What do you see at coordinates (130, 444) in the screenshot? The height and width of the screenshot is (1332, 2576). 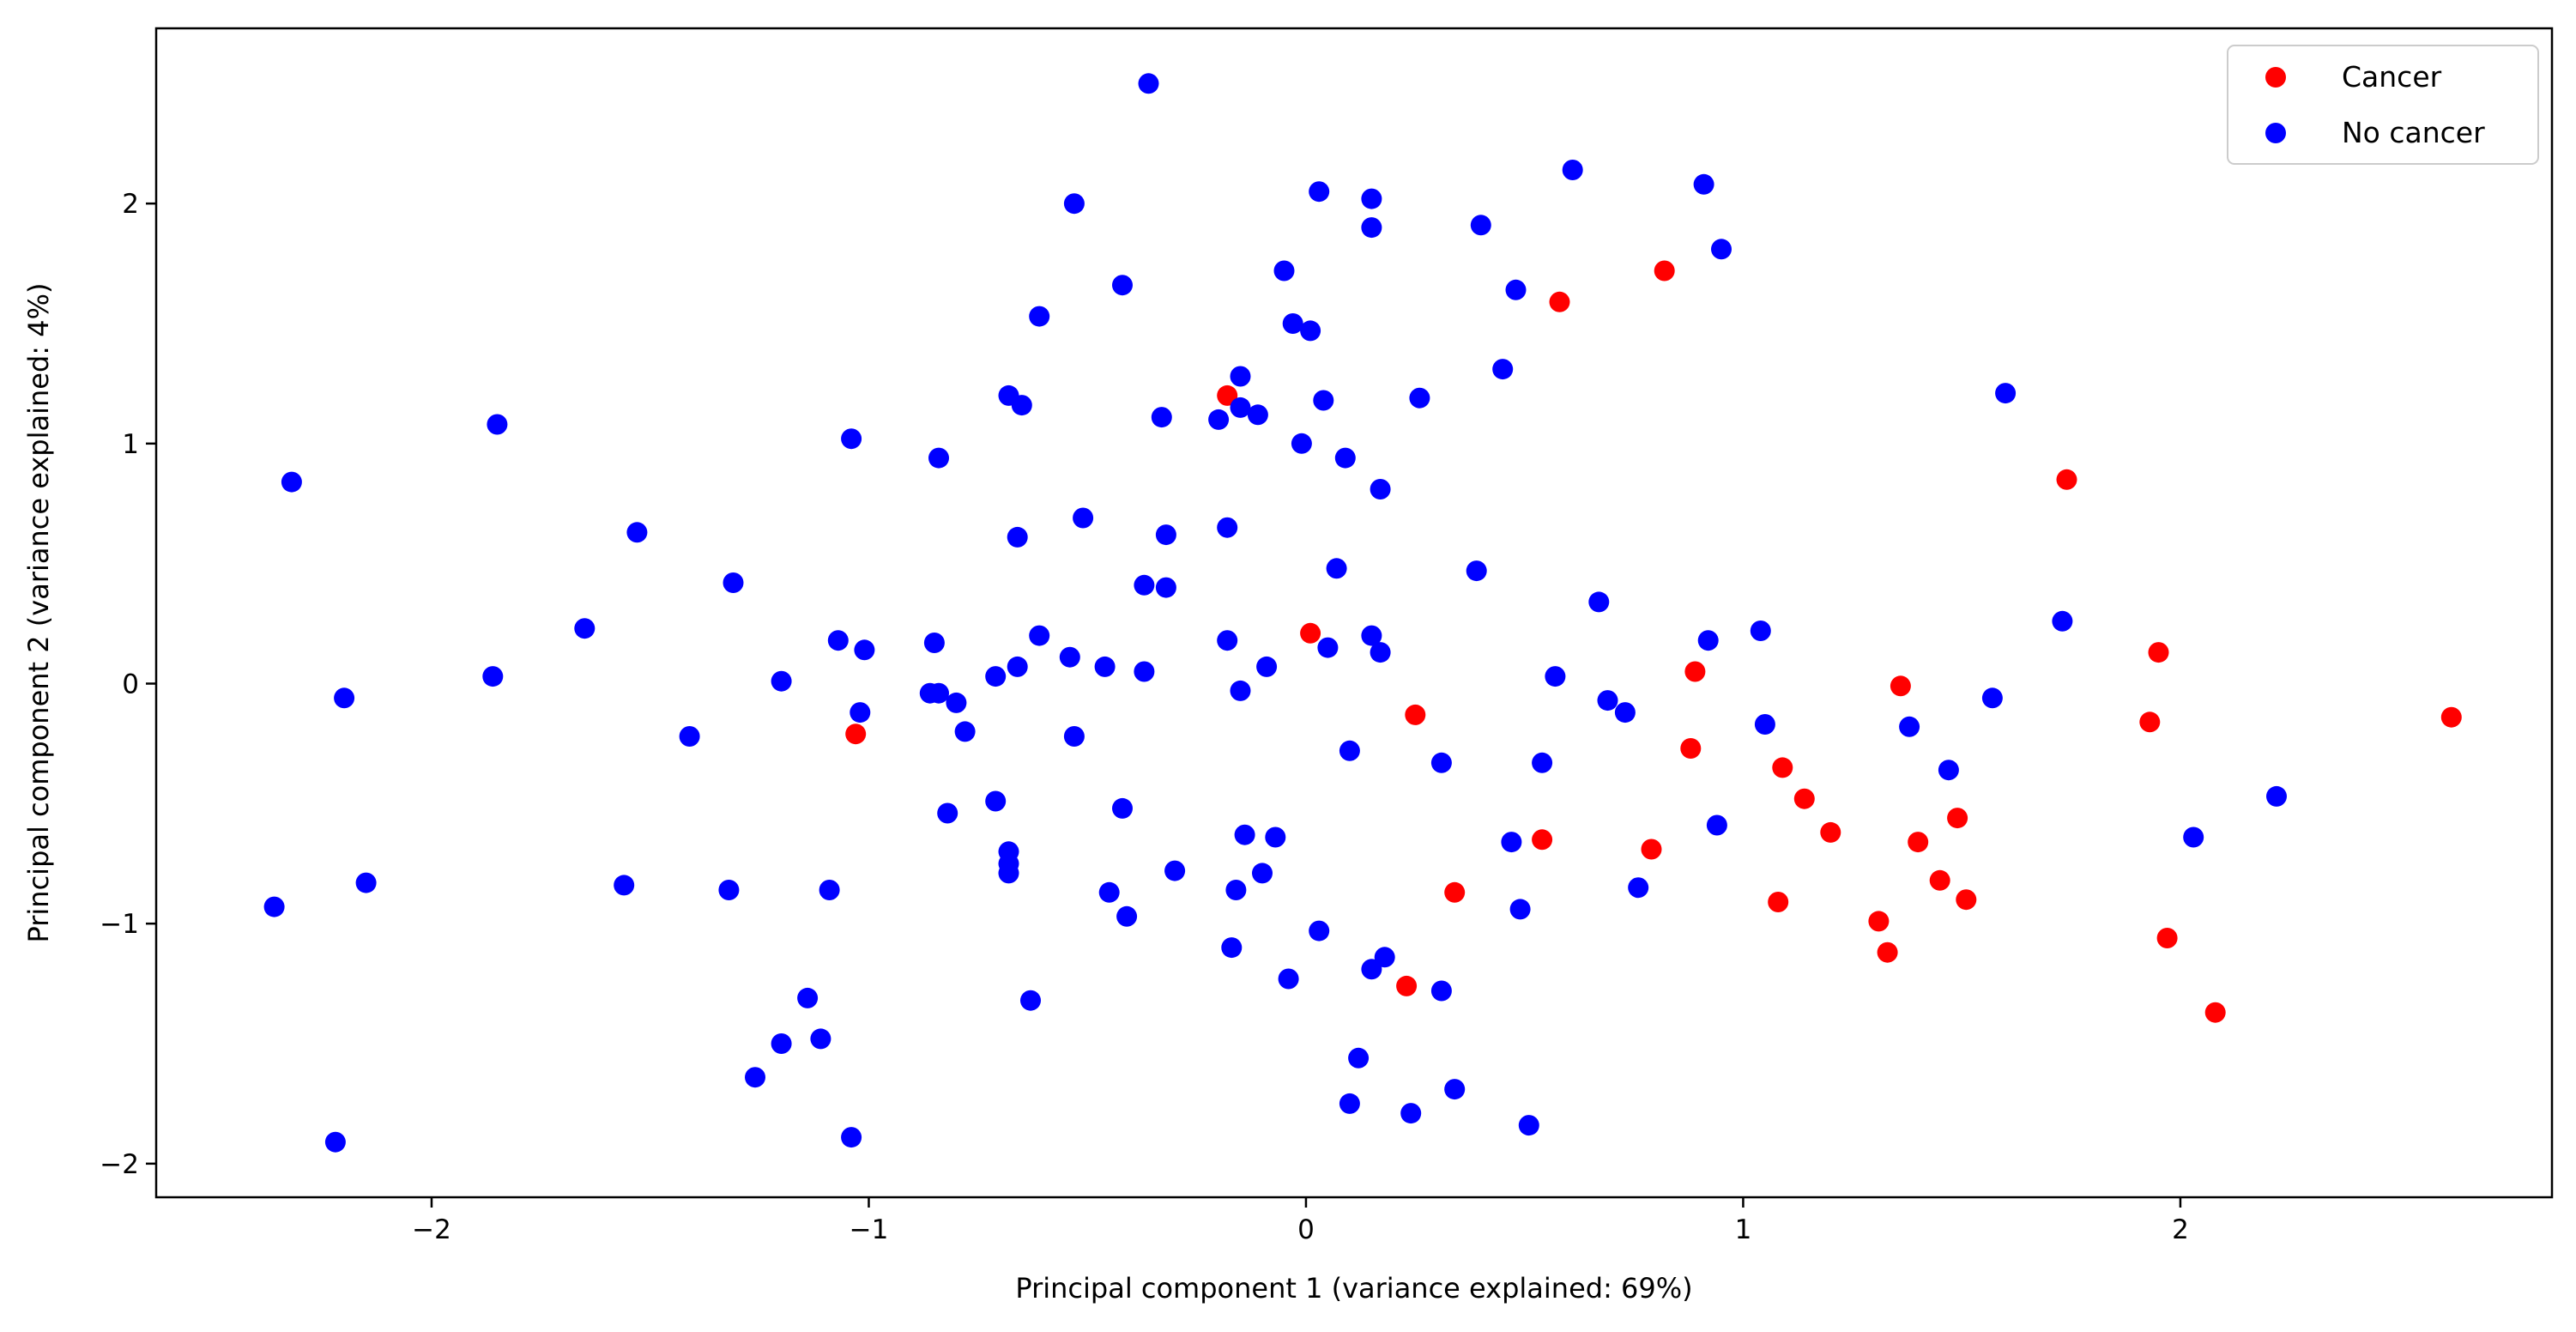 I see `y-tick-label: 1` at bounding box center [130, 444].